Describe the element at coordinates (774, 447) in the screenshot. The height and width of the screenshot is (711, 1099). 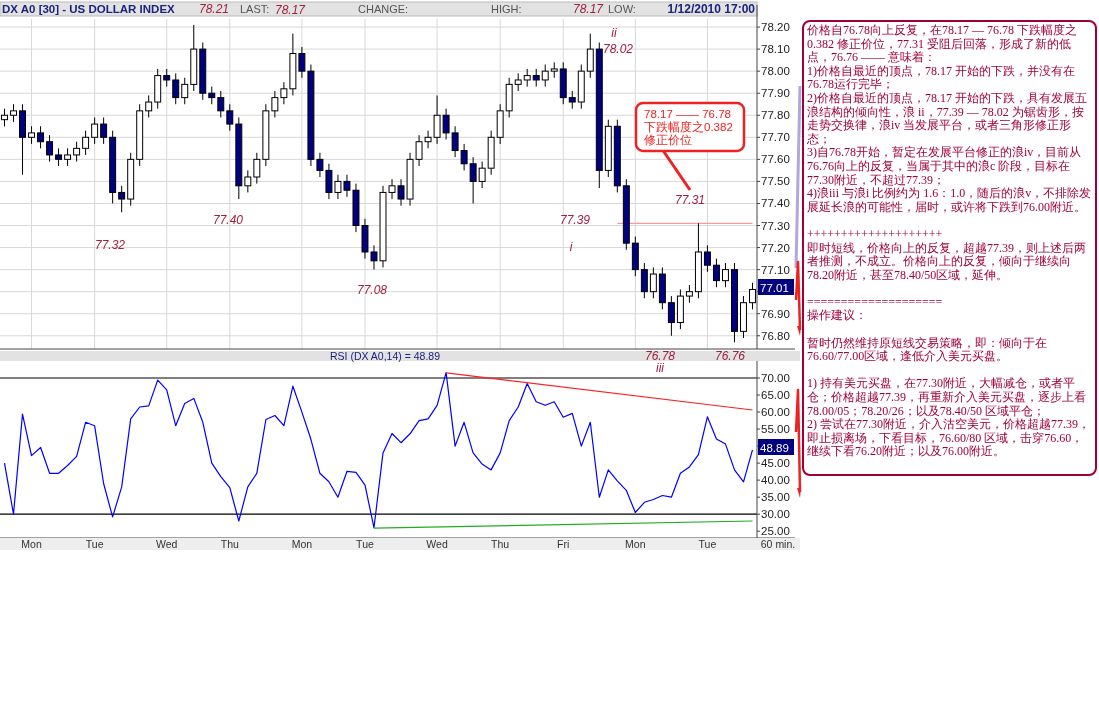
I see `text: 48.89` at that location.